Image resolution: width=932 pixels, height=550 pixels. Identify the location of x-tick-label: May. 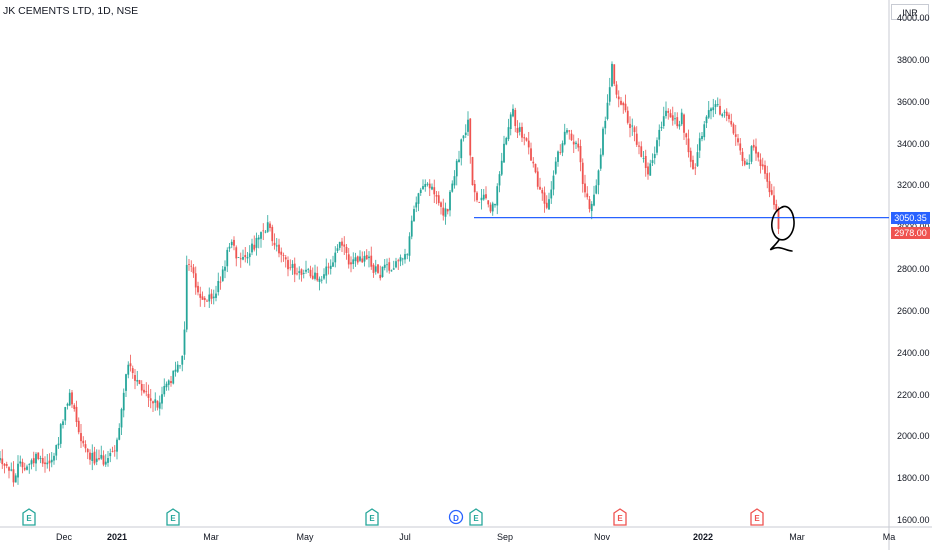
(305, 537).